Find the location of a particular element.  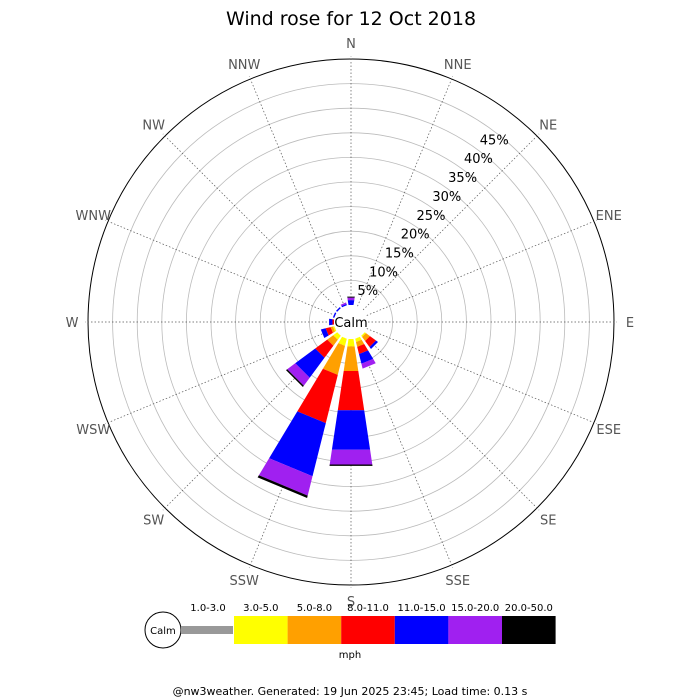

spoke-sw is located at coordinates (251, 422).